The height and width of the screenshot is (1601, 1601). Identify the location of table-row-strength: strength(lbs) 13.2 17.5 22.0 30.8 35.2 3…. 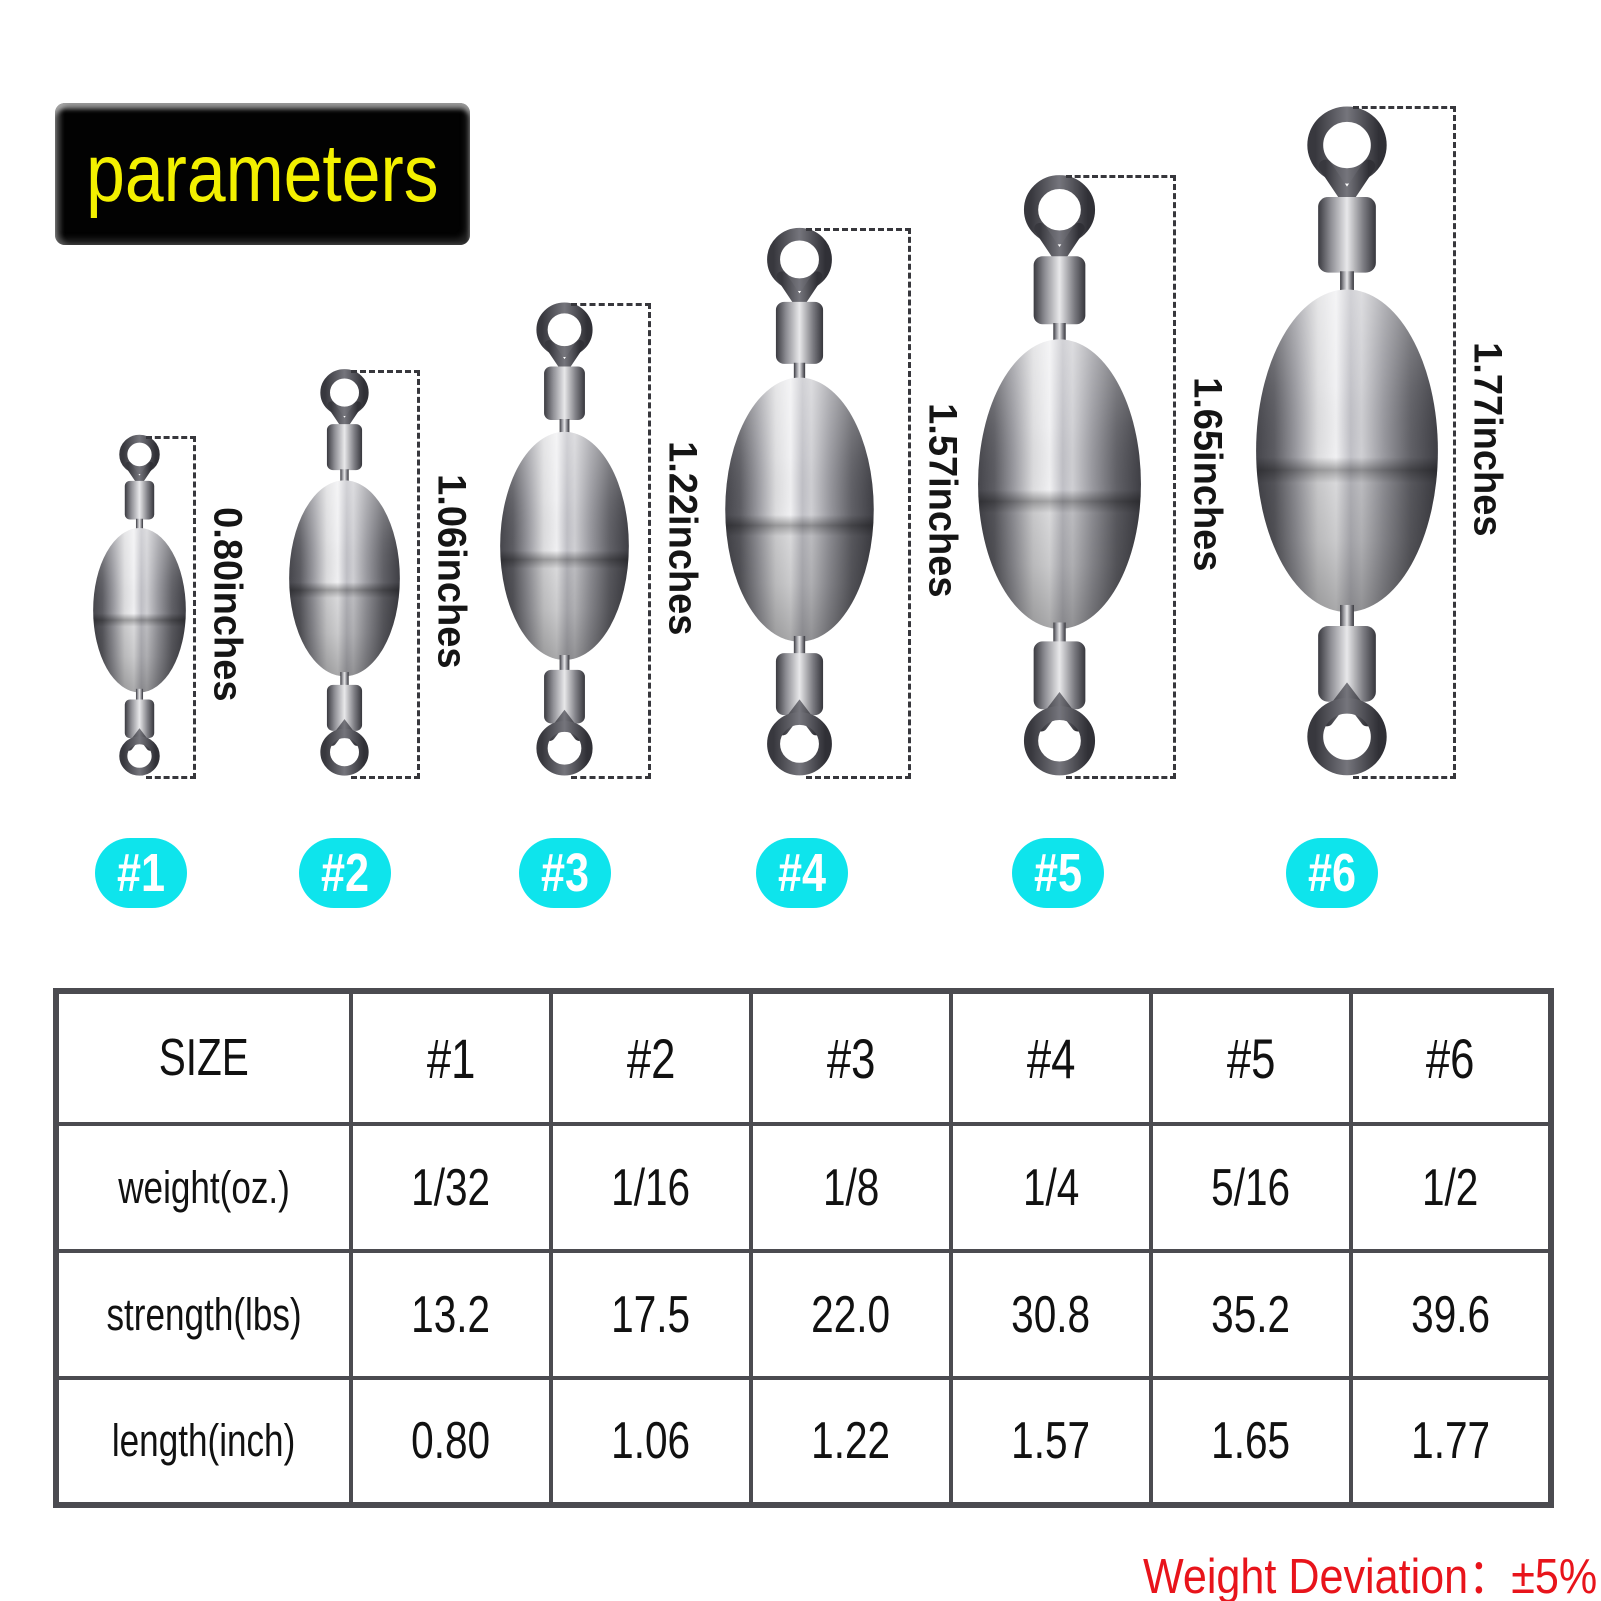
(803, 1314).